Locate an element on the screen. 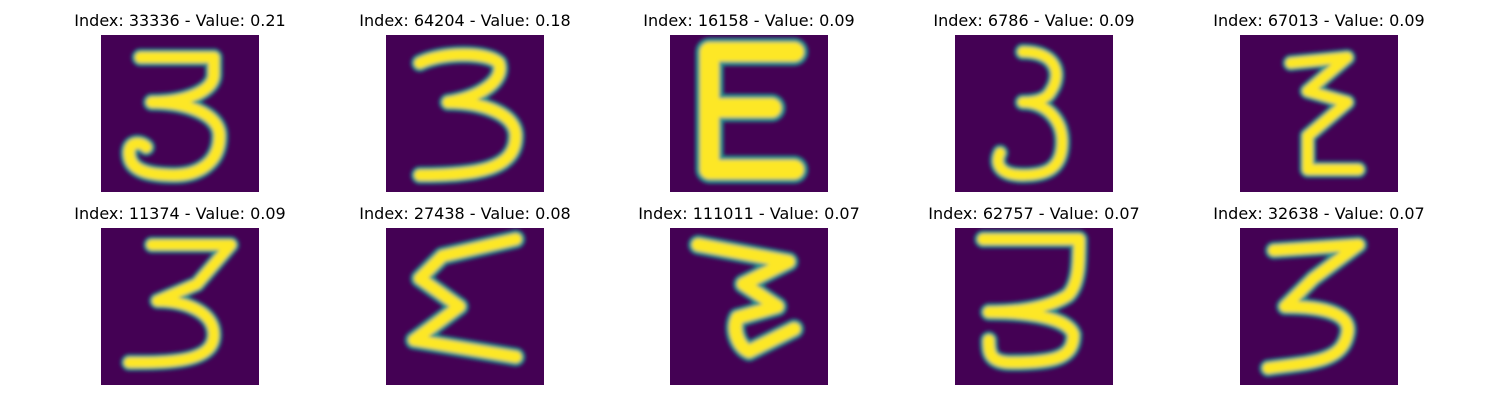  panel-title: Index: 6786 - Value: 0.09 is located at coordinates (1034, 21).